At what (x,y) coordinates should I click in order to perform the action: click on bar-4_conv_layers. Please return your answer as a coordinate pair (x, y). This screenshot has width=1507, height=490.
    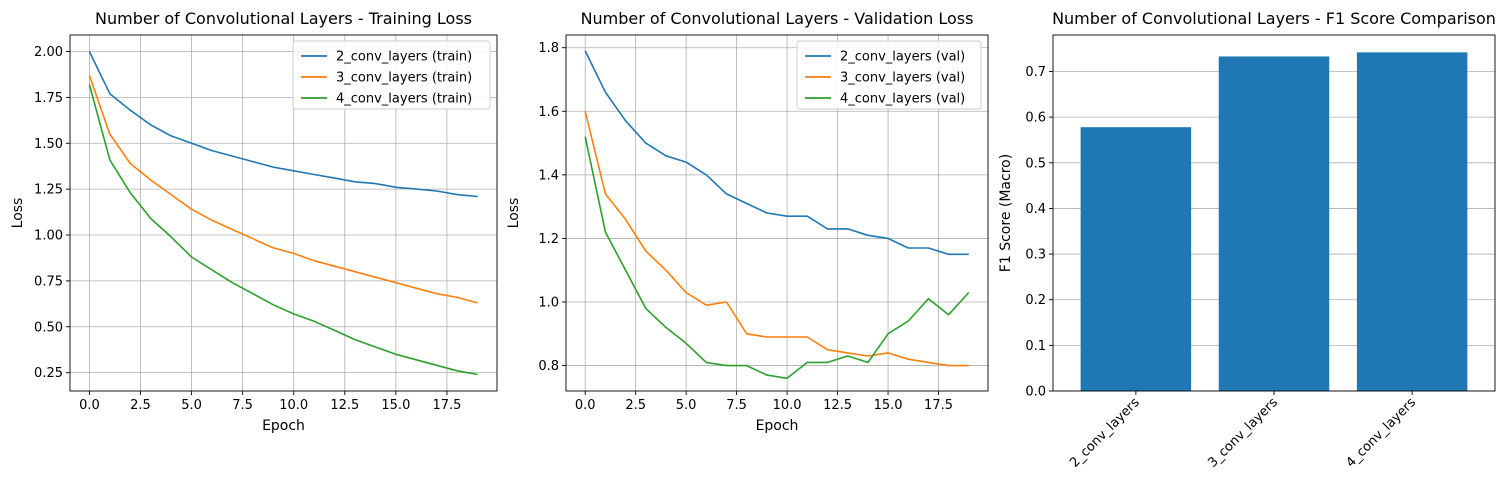
    Looking at the image, I should click on (1412, 221).